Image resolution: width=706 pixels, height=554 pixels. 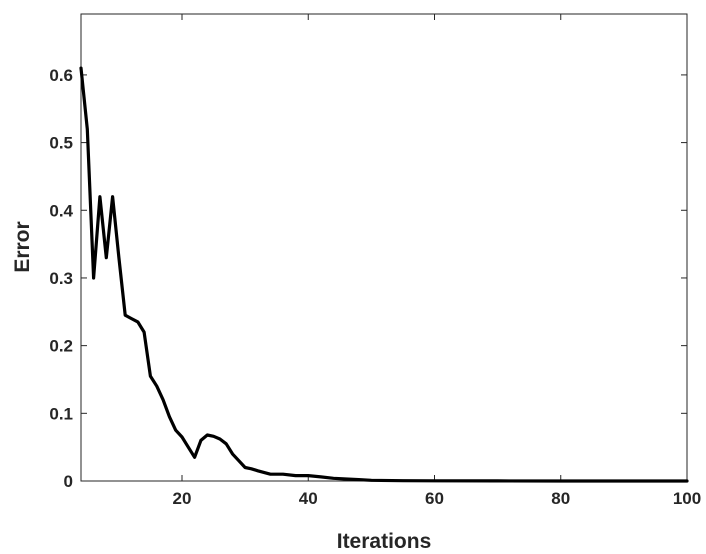 I want to click on y-tick-label: 0.1, so click(x=61, y=413).